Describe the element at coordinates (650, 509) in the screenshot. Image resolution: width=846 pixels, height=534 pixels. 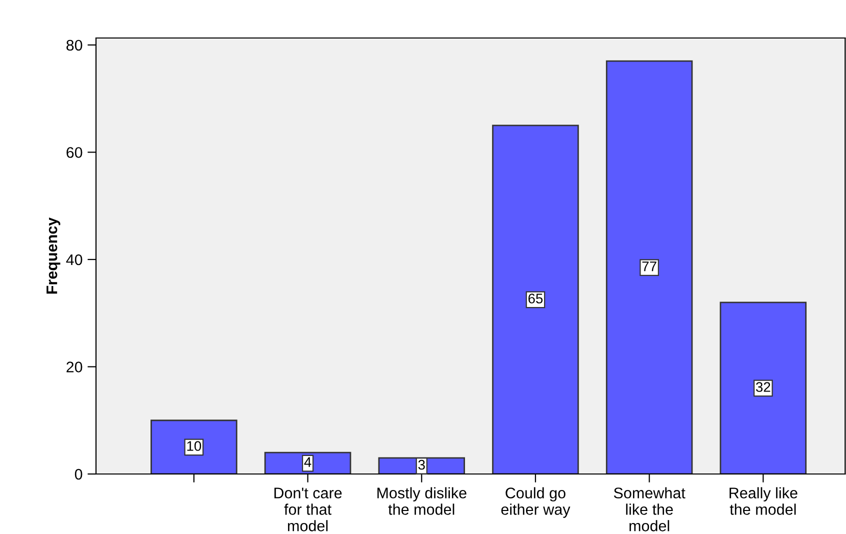
I see `x-tick-label: Somewhat like the model` at that location.